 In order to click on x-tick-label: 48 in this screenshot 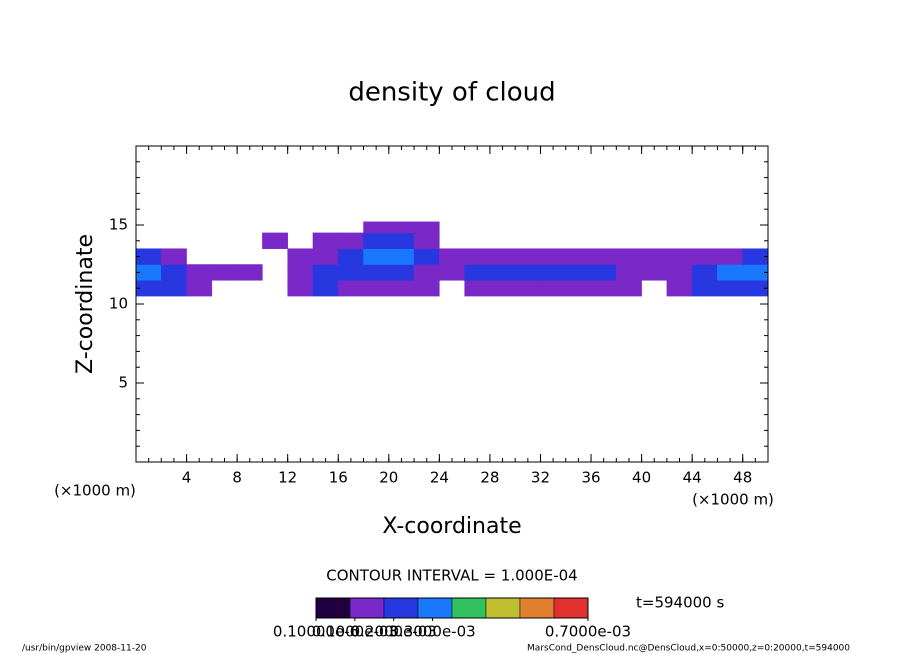, I will do `click(742, 478)`.